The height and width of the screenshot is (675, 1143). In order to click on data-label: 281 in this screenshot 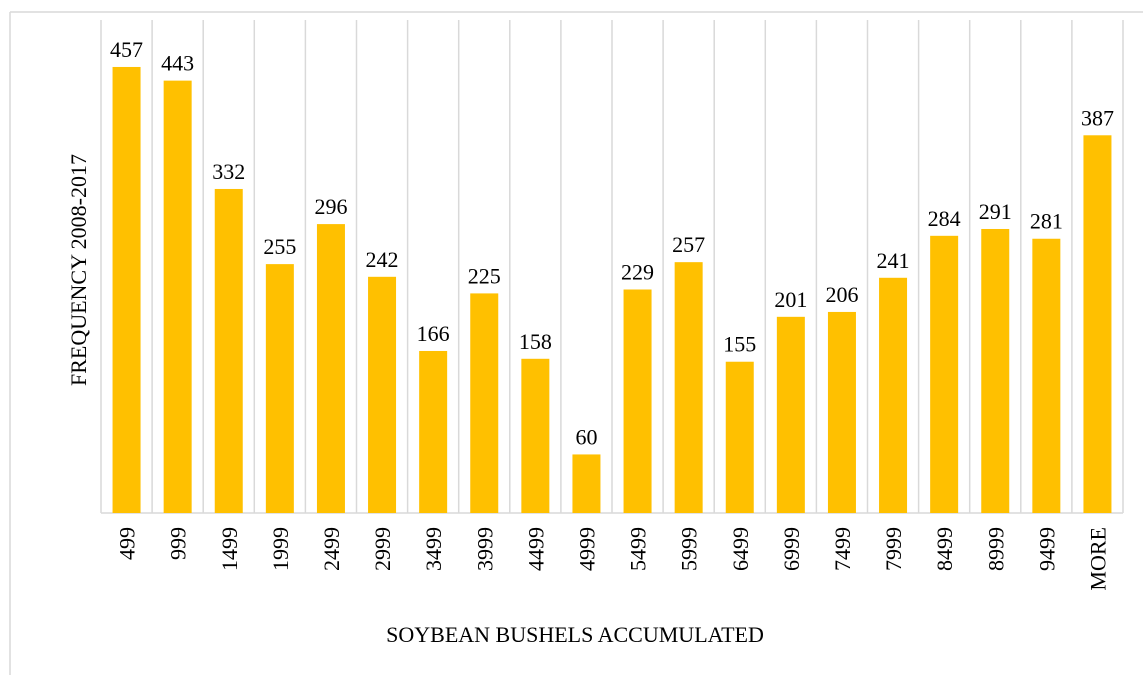, I will do `click(1046, 221)`.